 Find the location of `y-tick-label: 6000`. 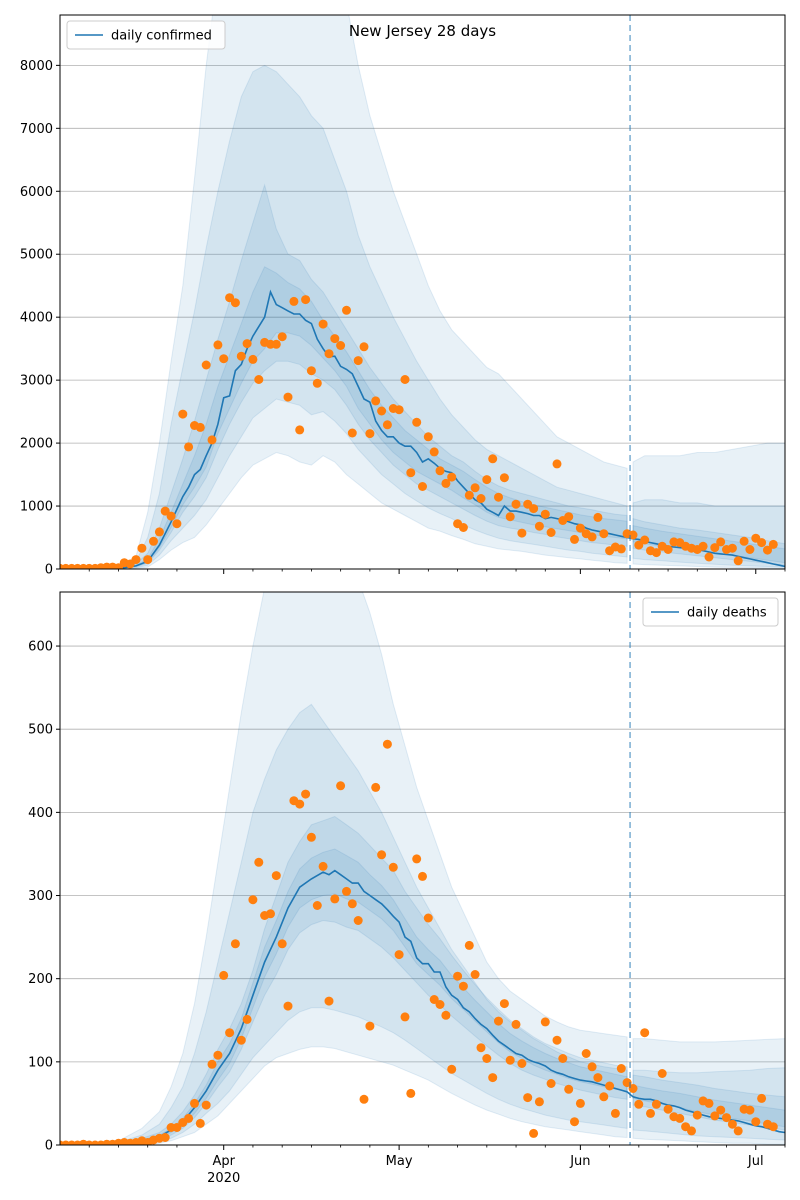

y-tick-label: 6000 is located at coordinates (36, 192).